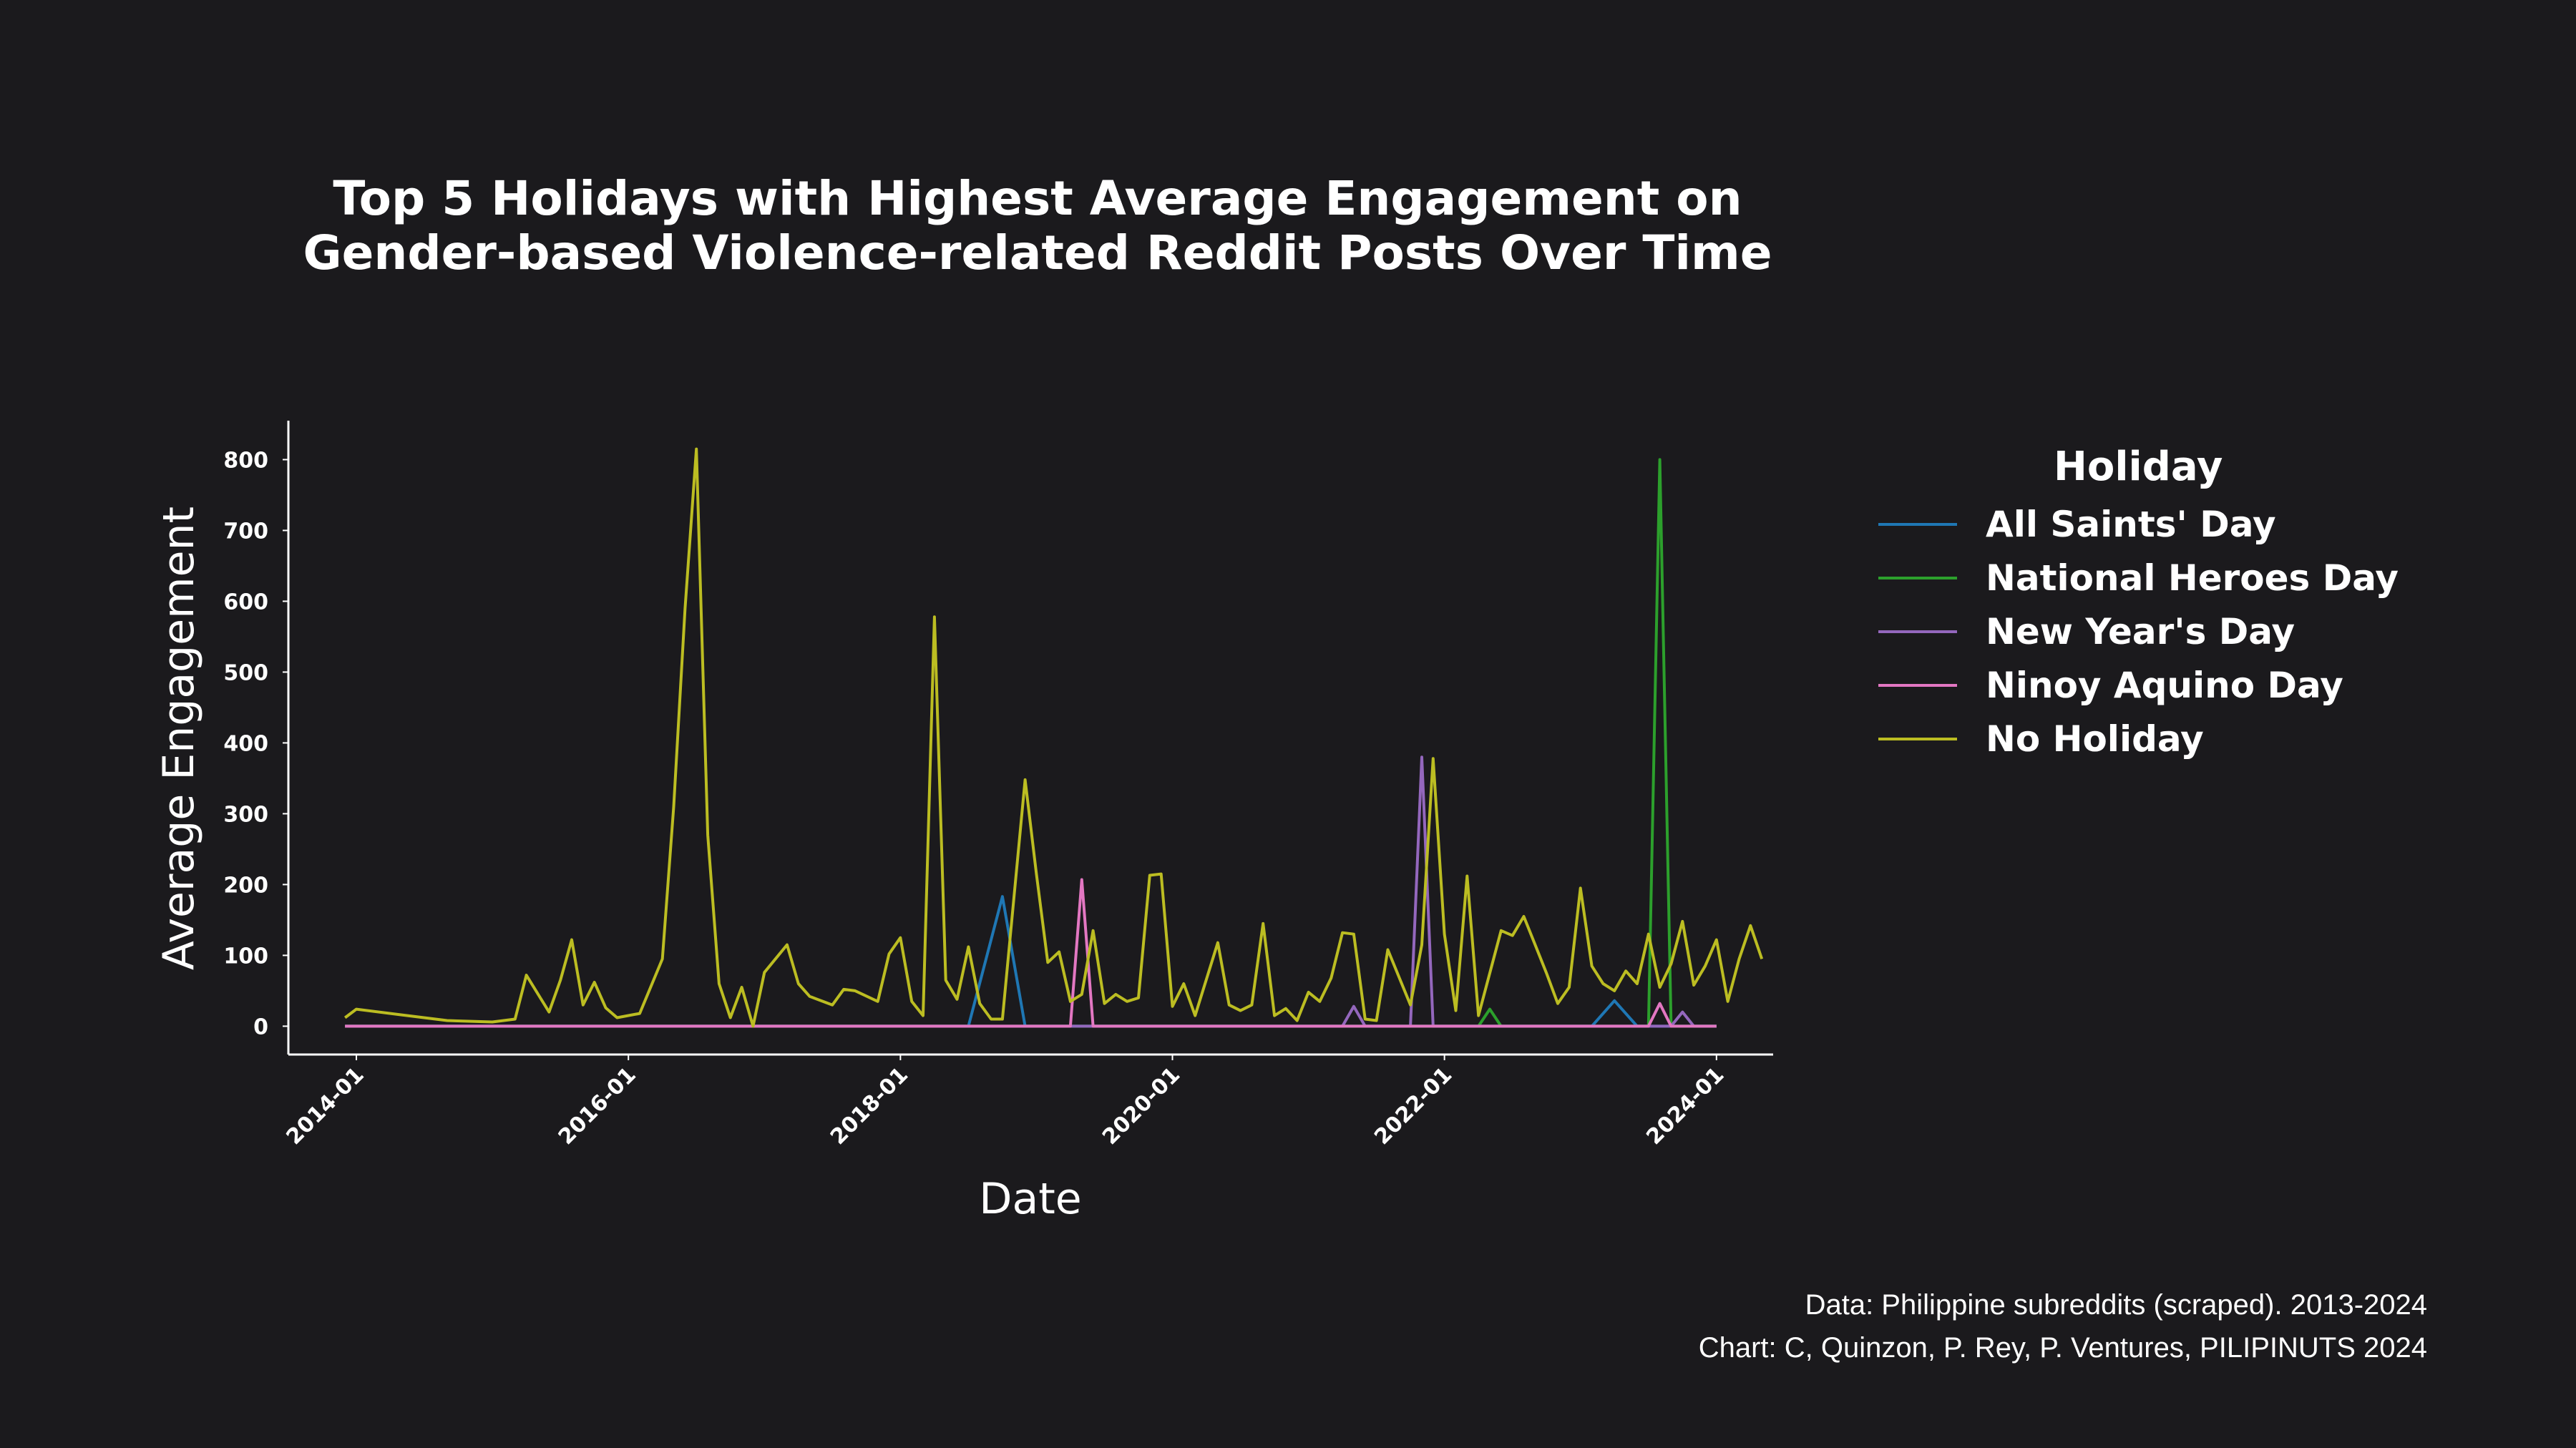 This screenshot has width=2576, height=1448. Describe the element at coordinates (1685, 1106) in the screenshot. I see `x-tick-label: 2024-01` at that location.